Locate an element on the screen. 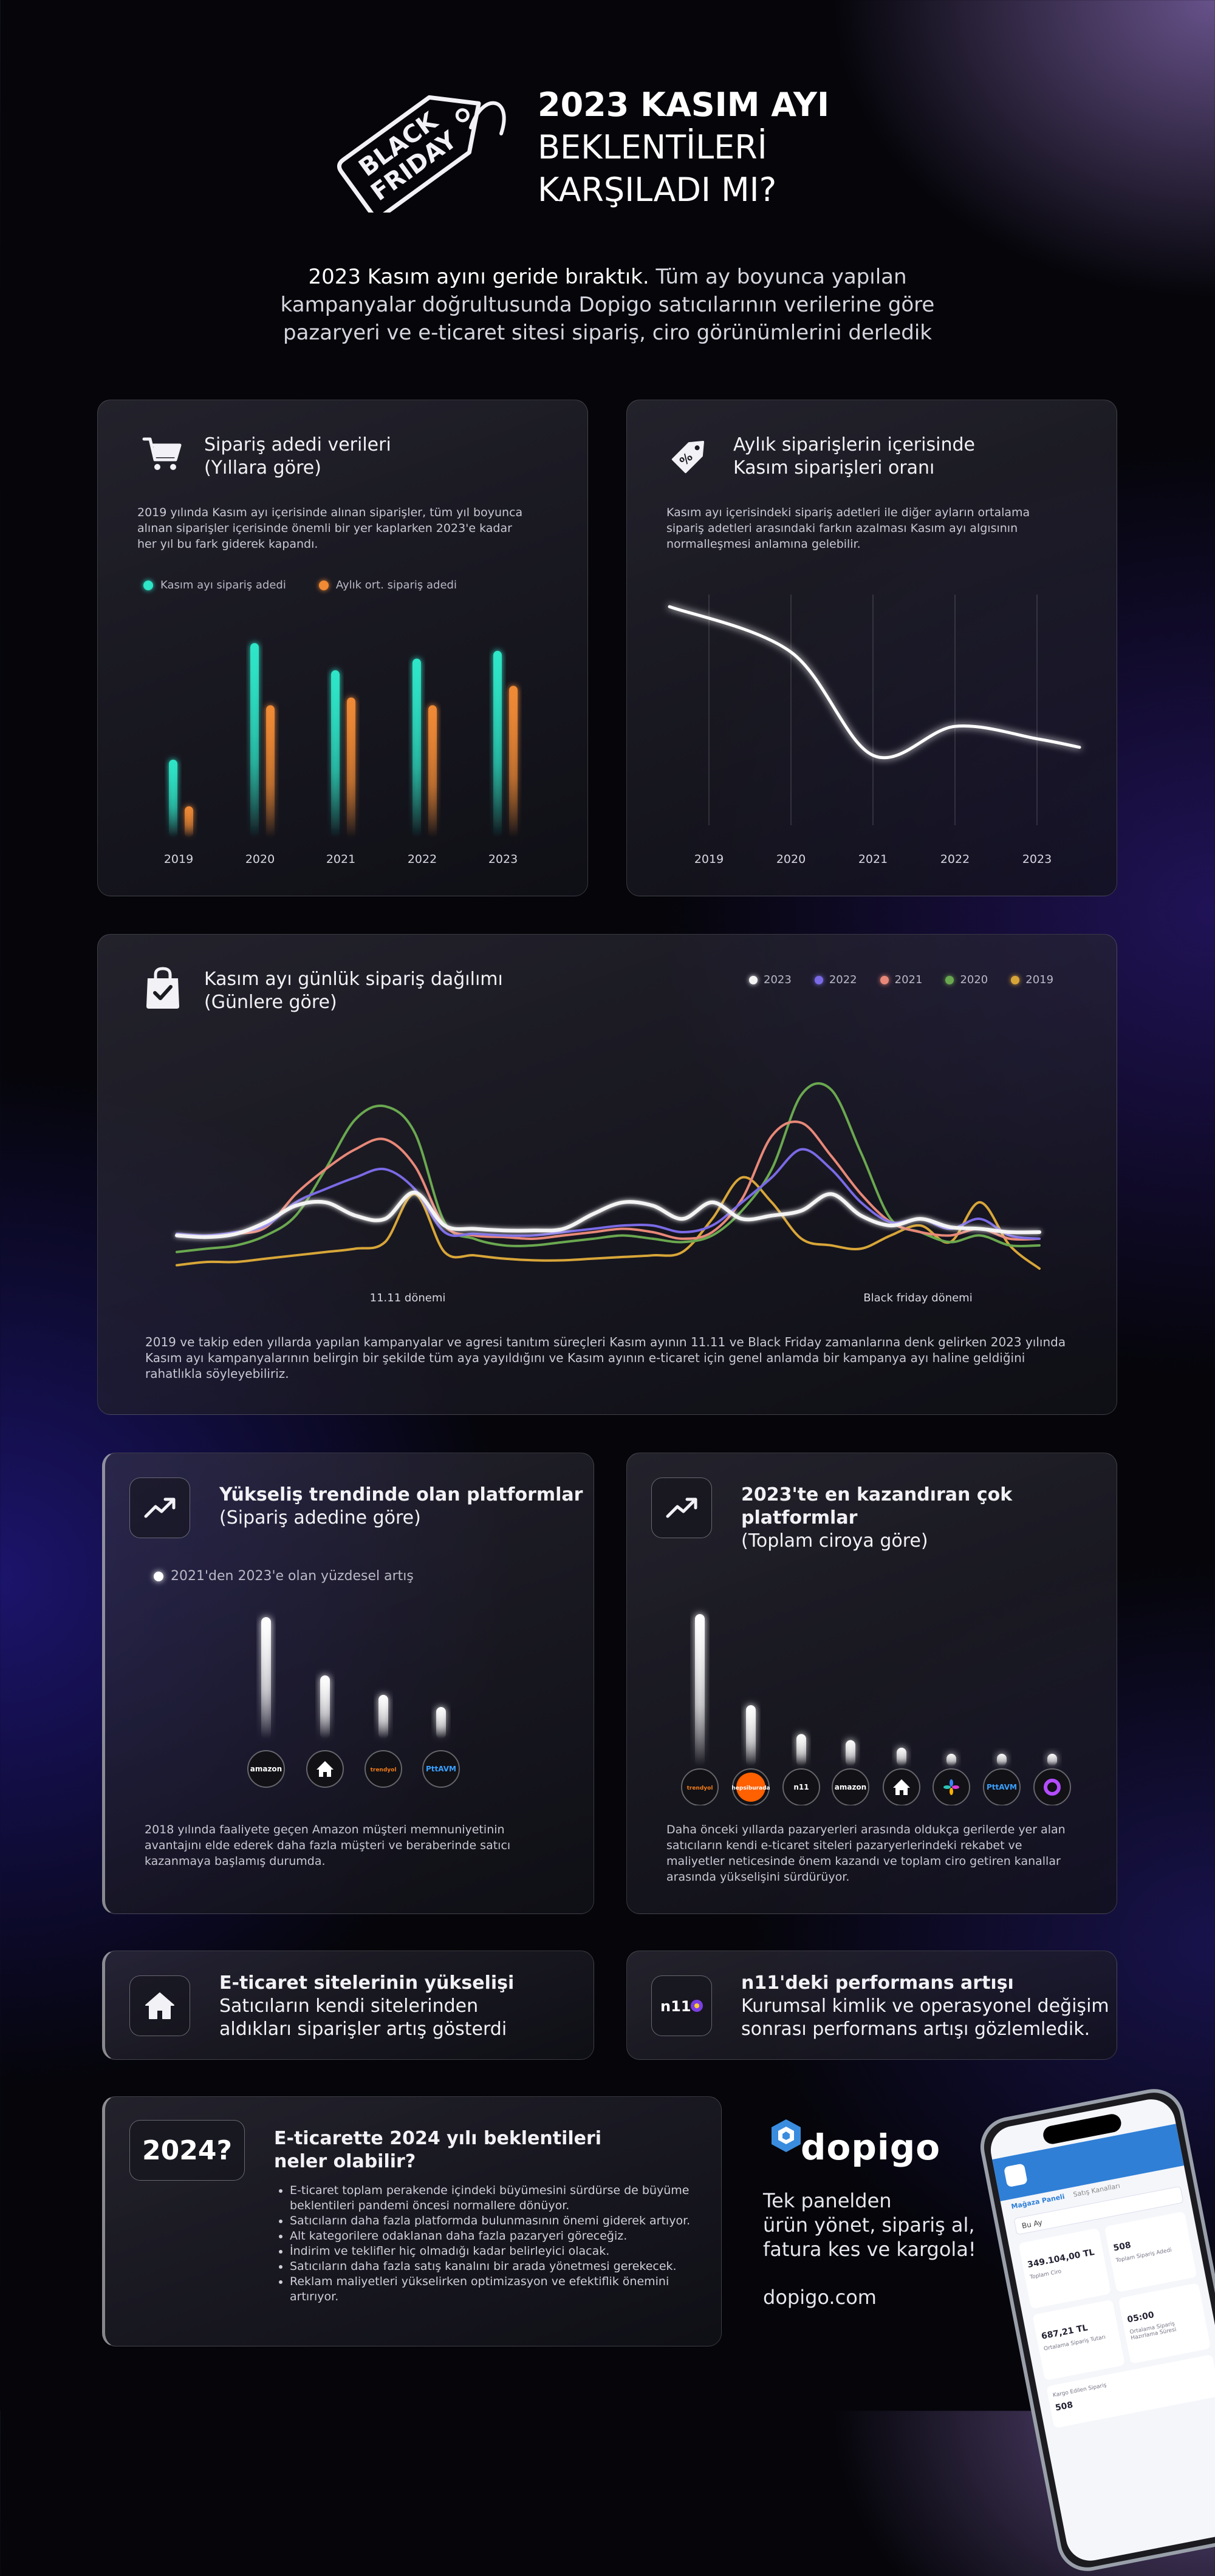 This screenshot has width=1215, height=2576. ecommerce-title: E-ticaret sitelerinin yükselişi is located at coordinates (367, 1983).